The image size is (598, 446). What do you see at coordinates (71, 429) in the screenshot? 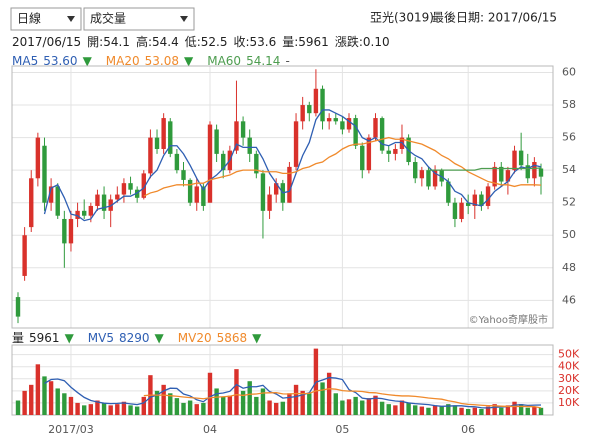
I see `x-tick-label: 2017/03` at bounding box center [71, 429].